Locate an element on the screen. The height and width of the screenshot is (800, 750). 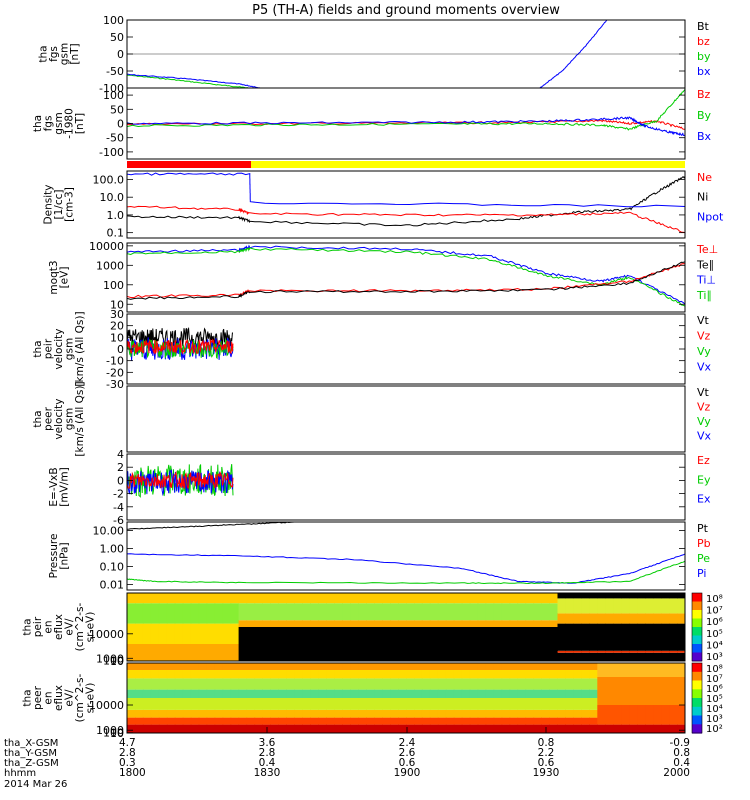
efield-ylabel: [mV/m] is located at coordinates (64, 486).